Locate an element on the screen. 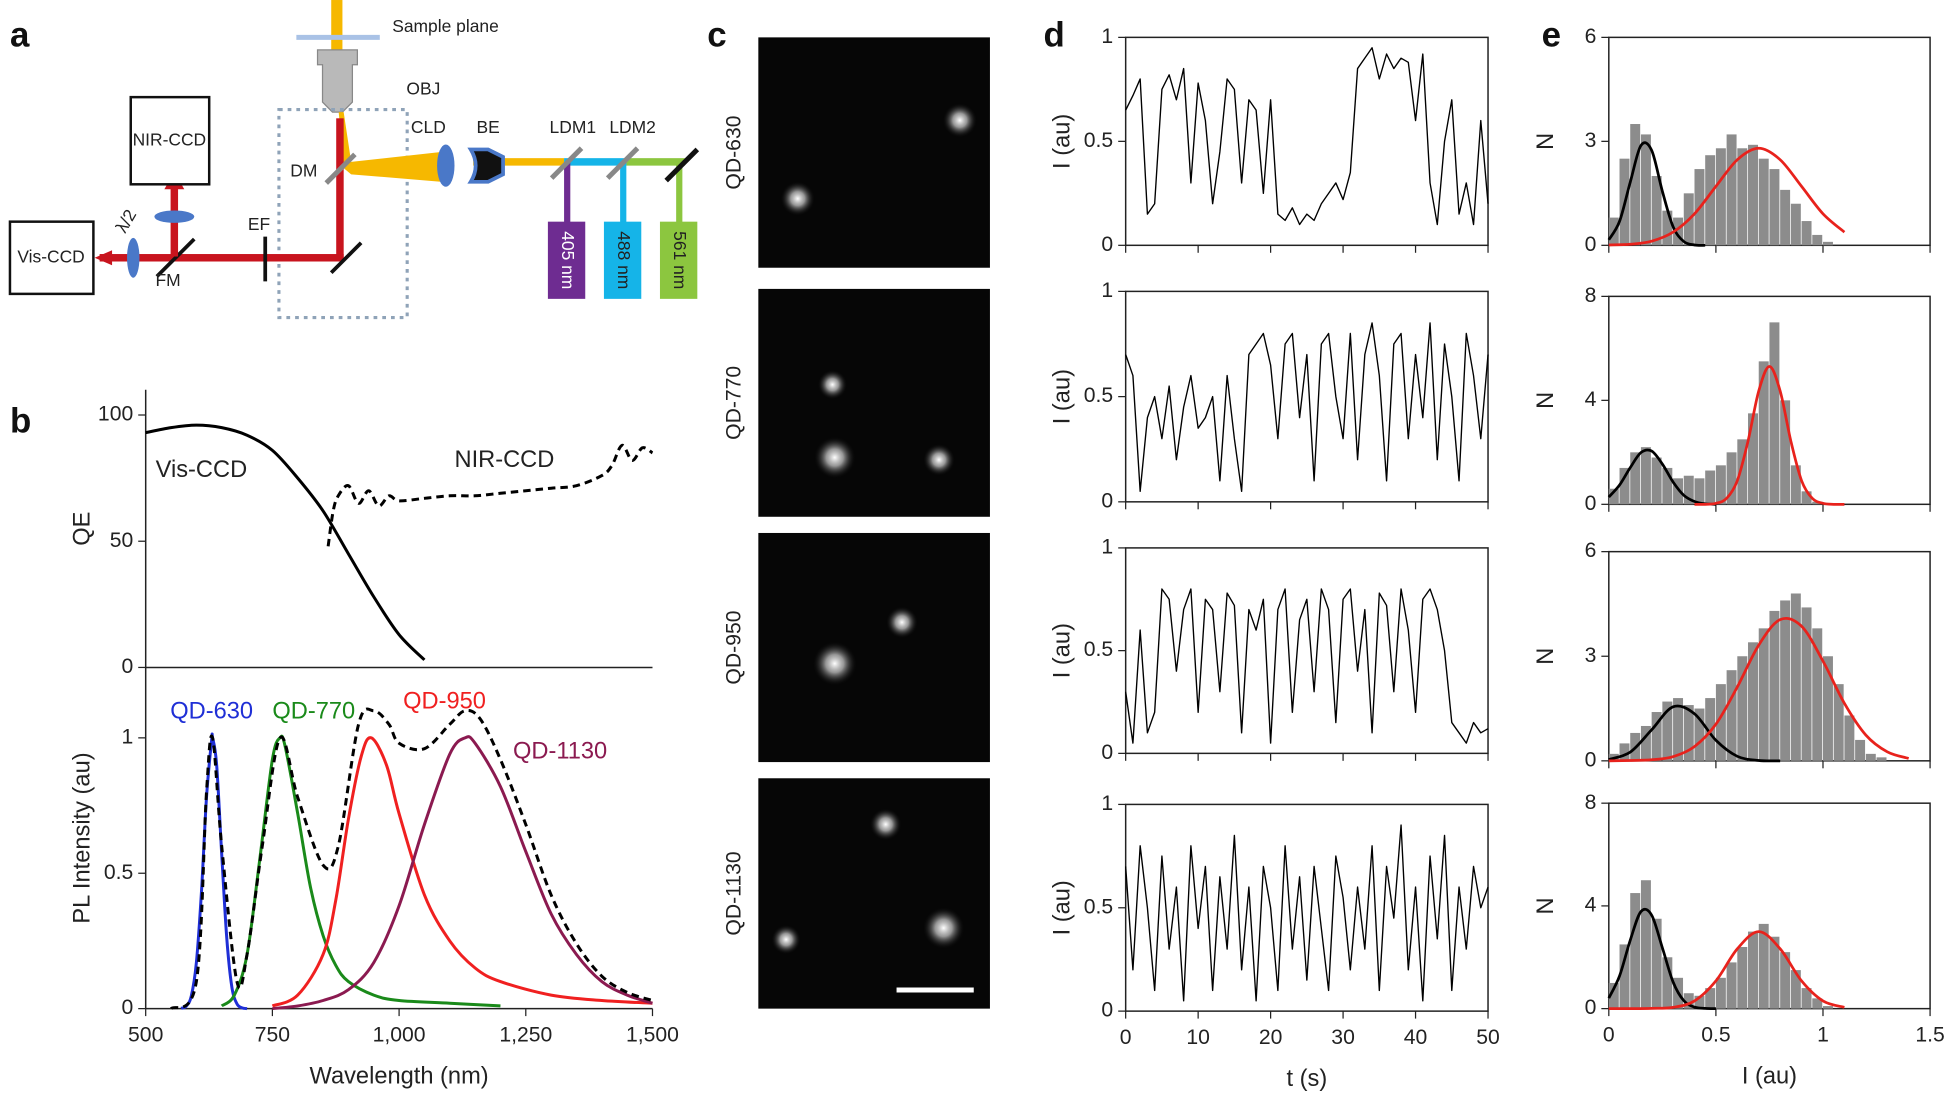 This screenshot has width=1950, height=1112. x-tick-label: 1,250 is located at coordinates (525, 1035).